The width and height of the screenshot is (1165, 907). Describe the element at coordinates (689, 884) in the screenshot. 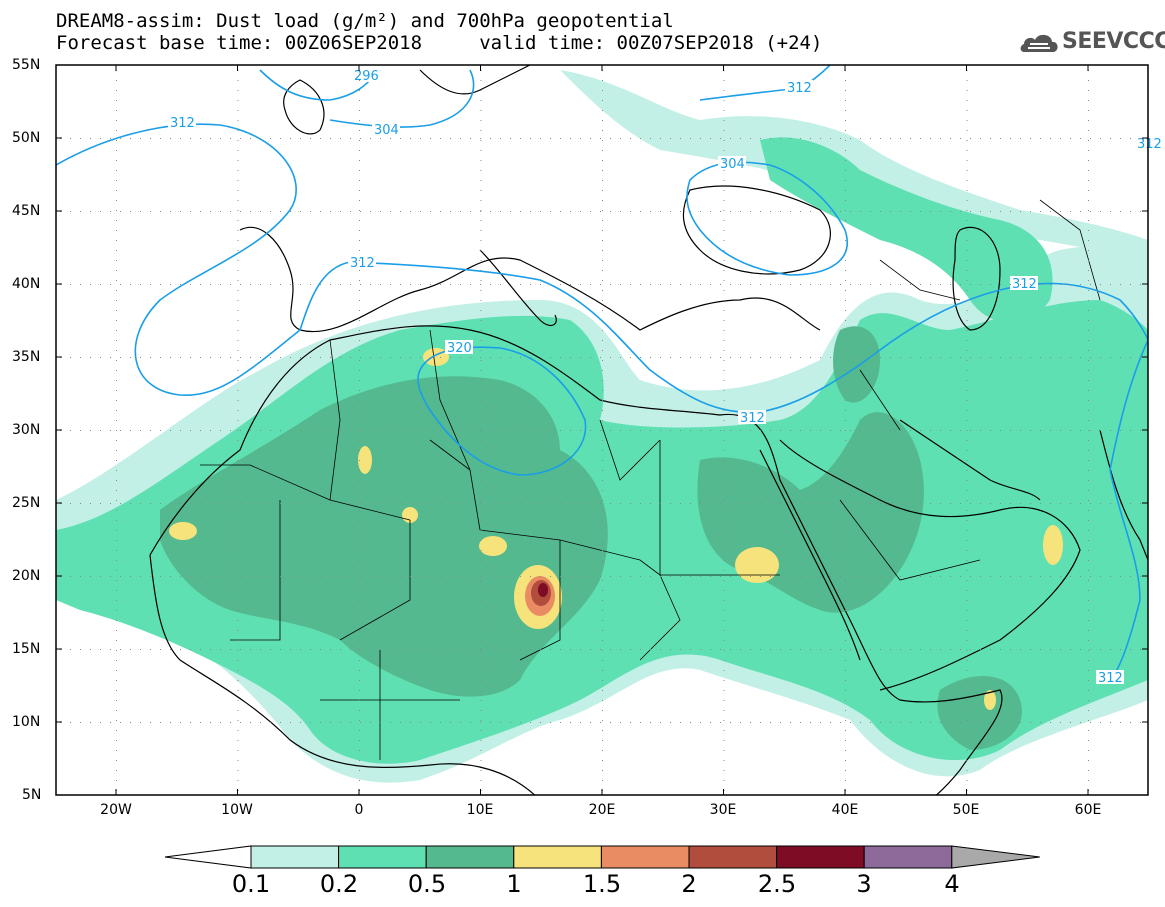

I see `colorbar-label: 2` at that location.